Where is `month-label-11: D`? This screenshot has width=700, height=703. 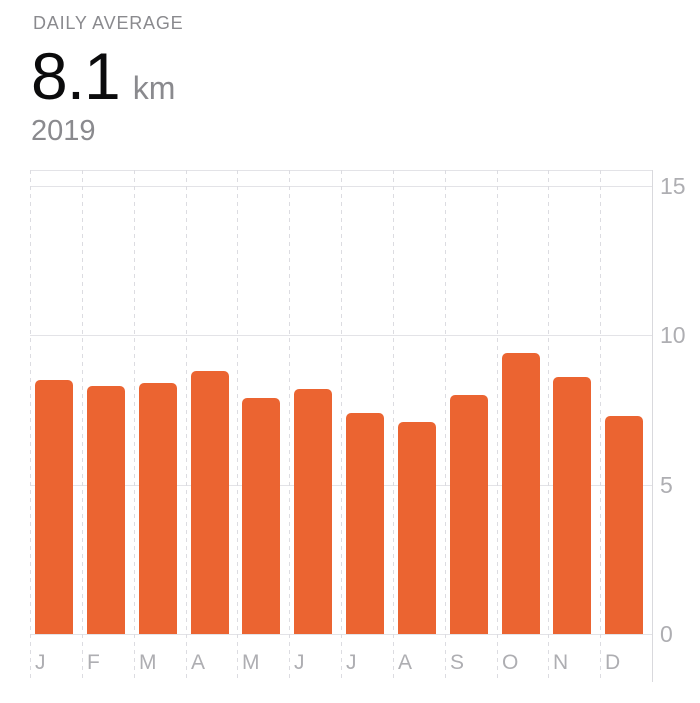 month-label-11: D is located at coordinates (613, 662).